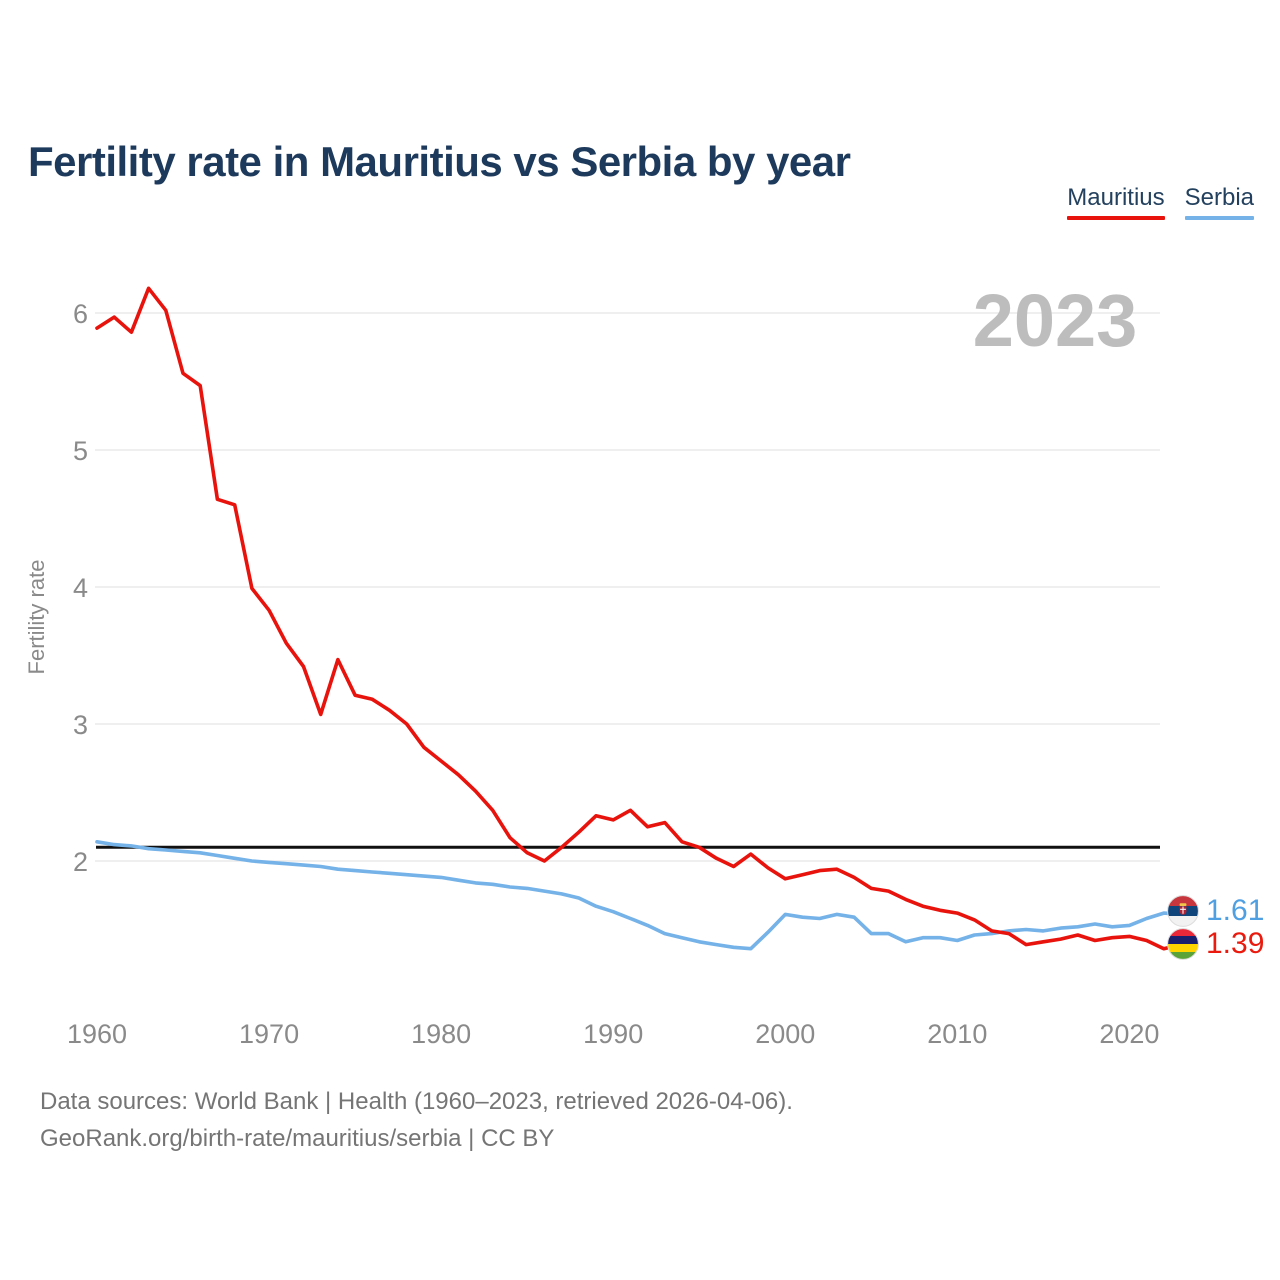 This screenshot has height=1280, width=1280. I want to click on y-axis-title: Fertility rate, so click(36, 617).